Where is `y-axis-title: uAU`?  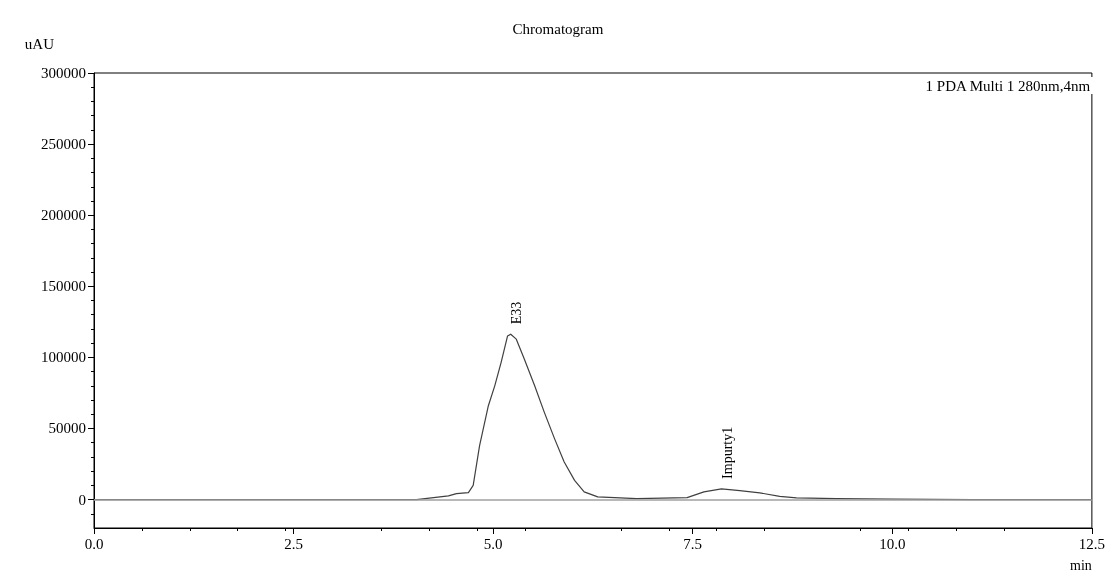
y-axis-title: uAU is located at coordinates (39, 43).